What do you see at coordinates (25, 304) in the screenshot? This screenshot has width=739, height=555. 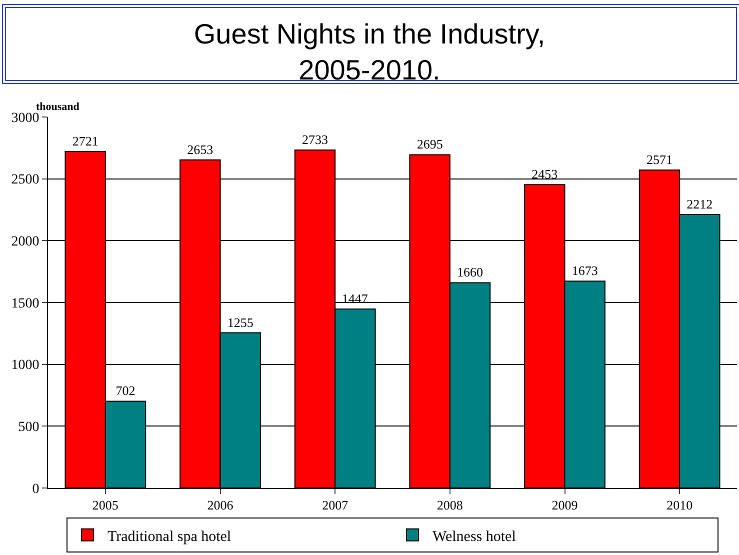 I see `y-tick-label: 1500` at bounding box center [25, 304].